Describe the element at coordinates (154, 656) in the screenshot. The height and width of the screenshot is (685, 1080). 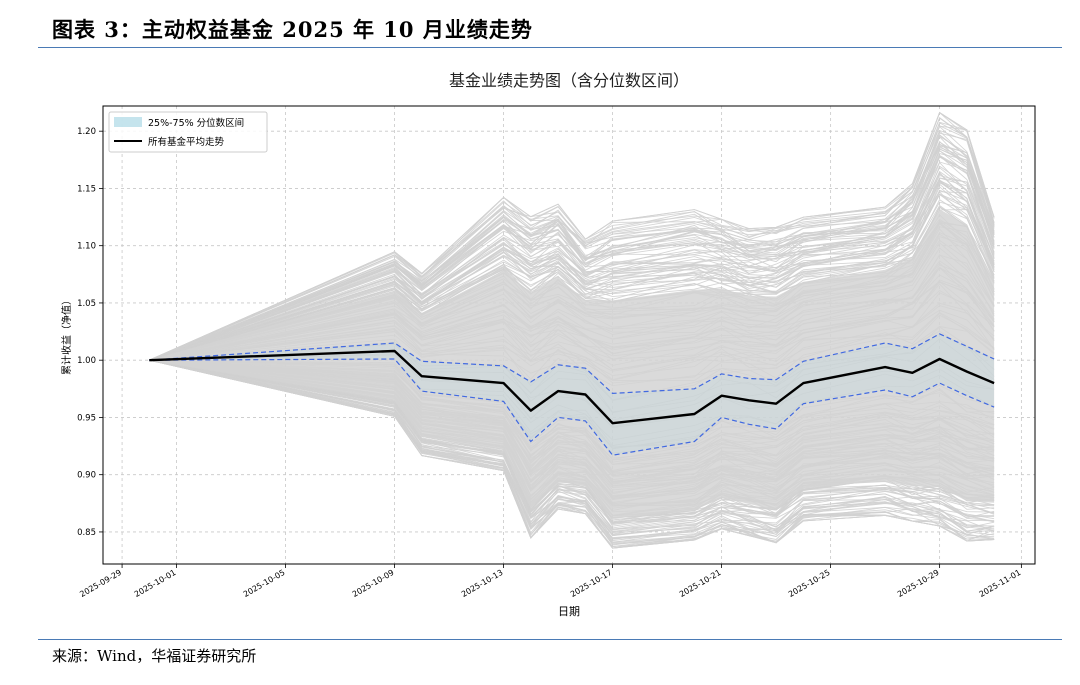
I see `source-note: 来源：Wind，华福证券研究所` at that location.